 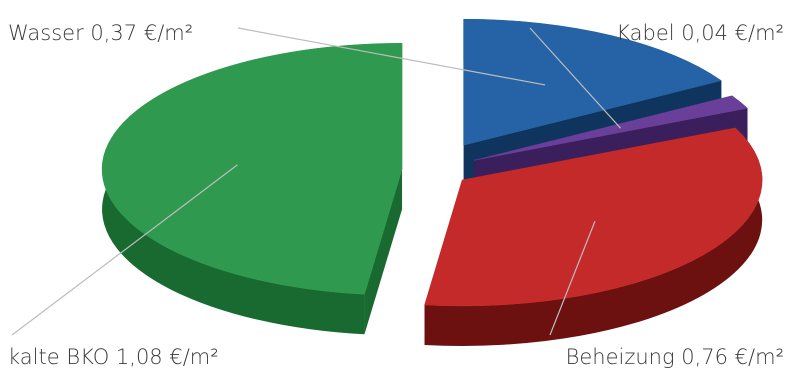 What do you see at coordinates (100, 33) in the screenshot?
I see `slice-label-wasser: Wasser 0,37 €/m²` at bounding box center [100, 33].